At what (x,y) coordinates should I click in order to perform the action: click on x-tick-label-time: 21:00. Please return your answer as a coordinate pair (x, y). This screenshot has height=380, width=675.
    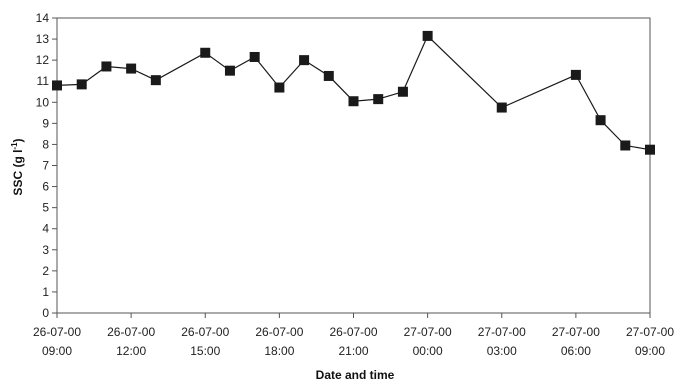
    Looking at the image, I should click on (353, 351).